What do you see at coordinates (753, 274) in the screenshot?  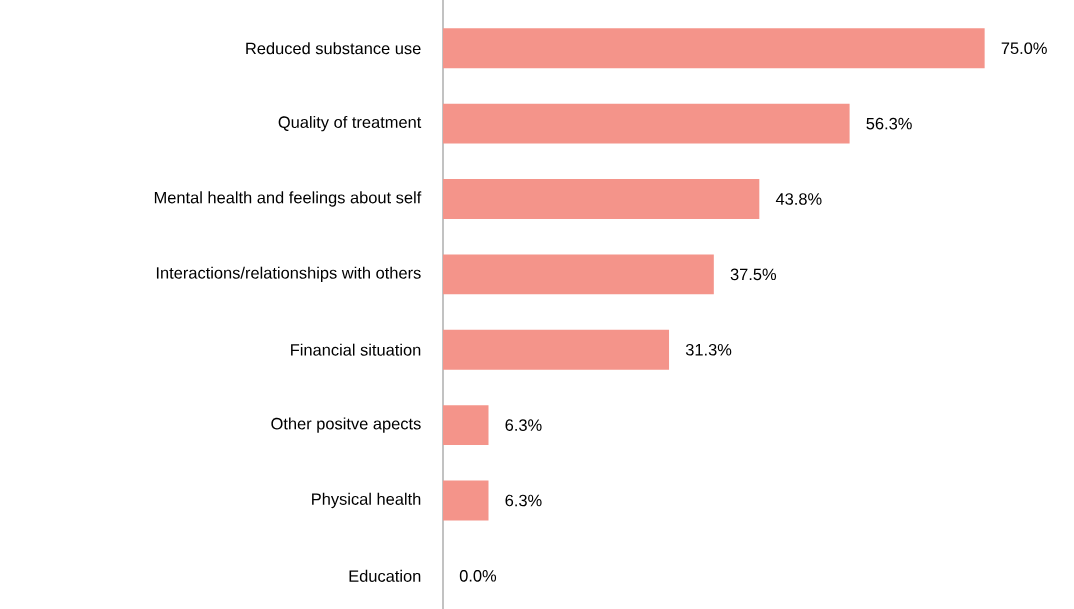 I see `data-label: 37.5%` at bounding box center [753, 274].